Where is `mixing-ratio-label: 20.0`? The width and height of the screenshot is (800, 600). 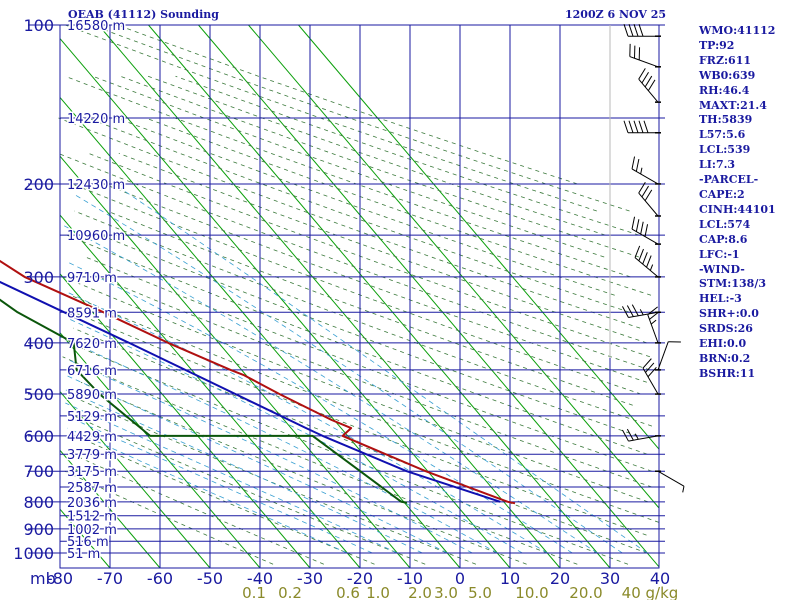
mixing-ratio-label: 20.0 is located at coordinates (585, 592).